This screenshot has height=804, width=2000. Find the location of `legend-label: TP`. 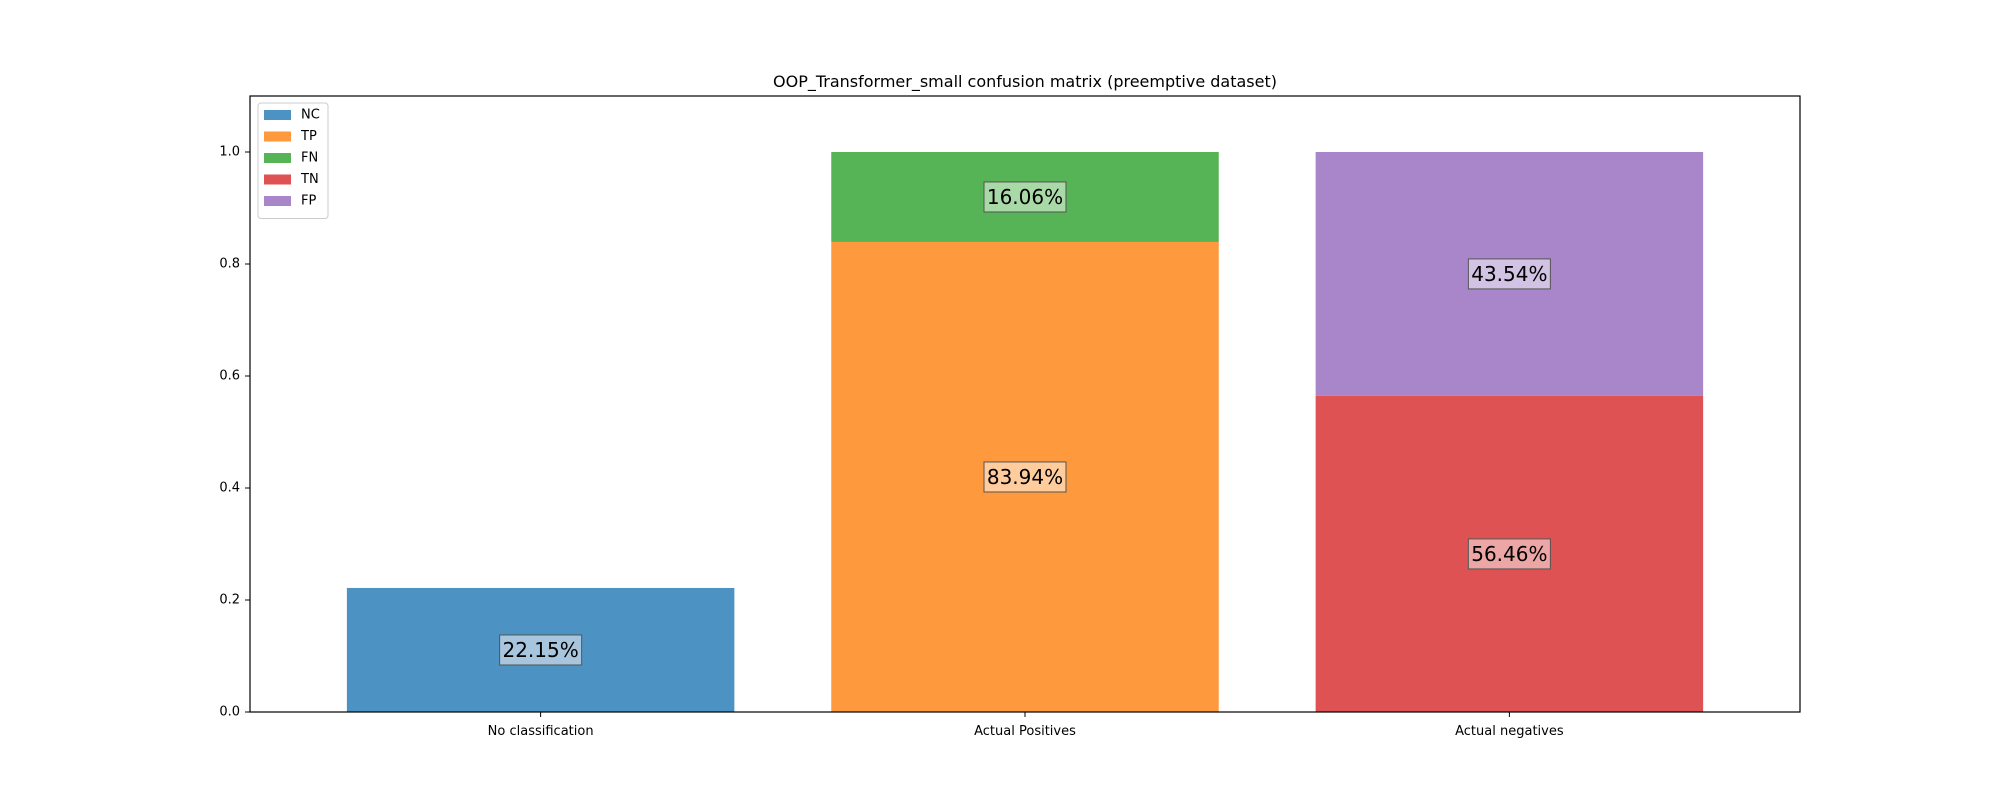

legend-label: TP is located at coordinates (308, 136).